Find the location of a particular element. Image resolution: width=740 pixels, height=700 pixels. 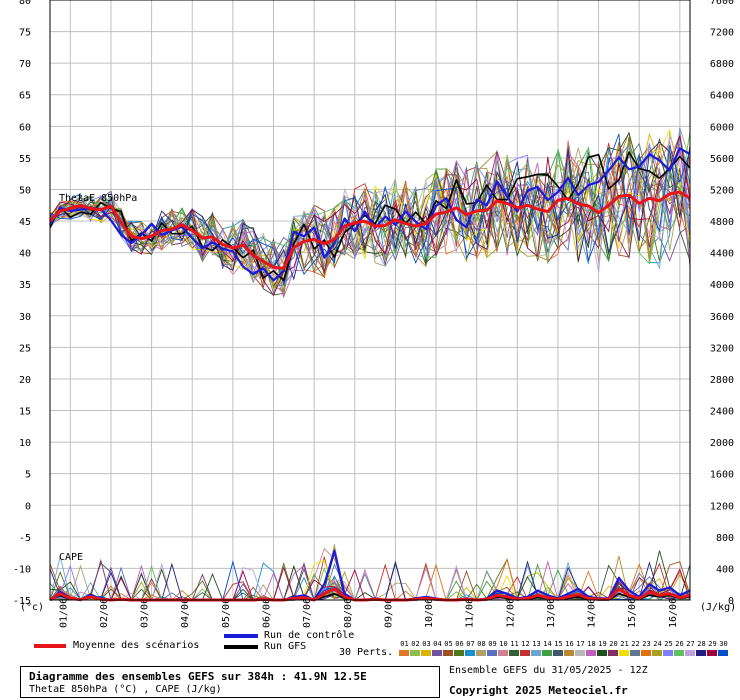

gfs-legend-label: Run GFS is located at coordinates (285, 646).